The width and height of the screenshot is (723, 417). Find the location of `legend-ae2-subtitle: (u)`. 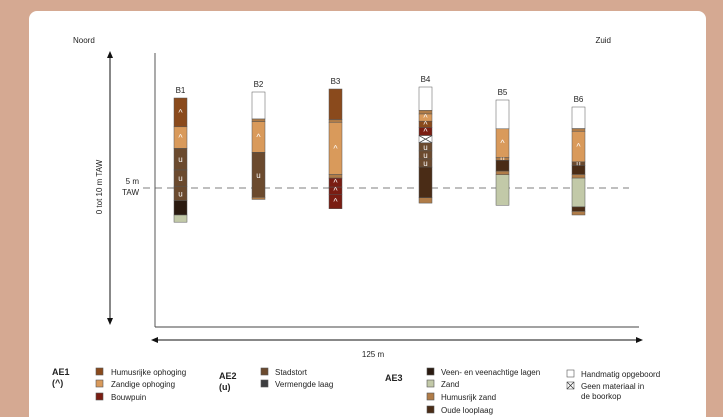

legend-ae2-subtitle: (u) is located at coordinates (225, 387).